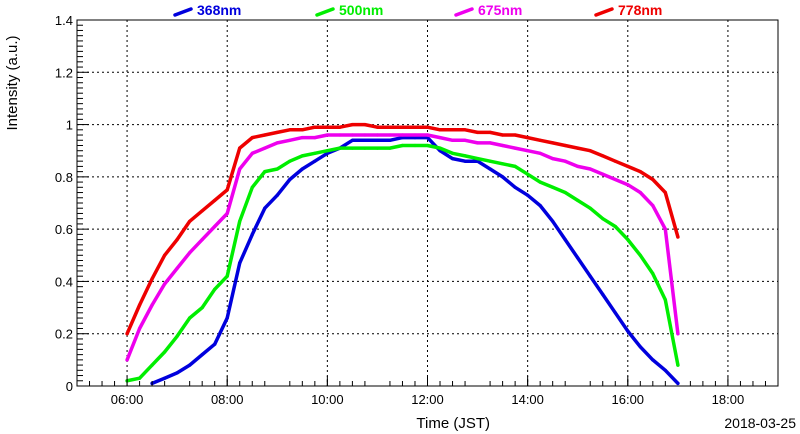 The width and height of the screenshot is (800, 434). What do you see at coordinates (361, 10) in the screenshot?
I see `legend-label-500nm: 500nm` at bounding box center [361, 10].